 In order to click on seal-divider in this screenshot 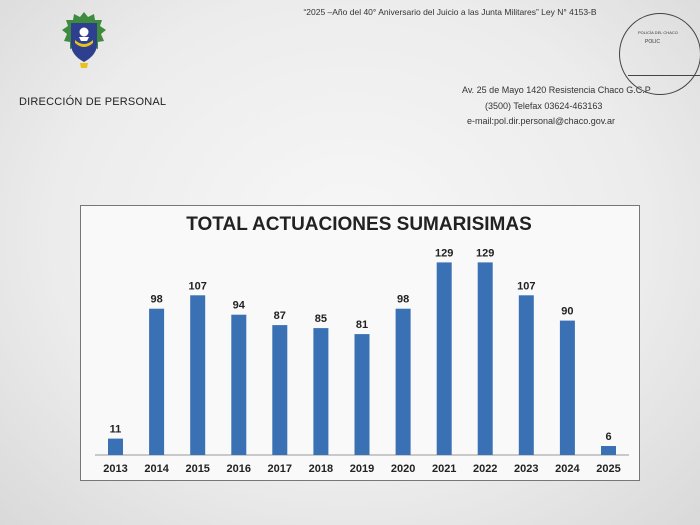, I will do `click(664, 75)`.